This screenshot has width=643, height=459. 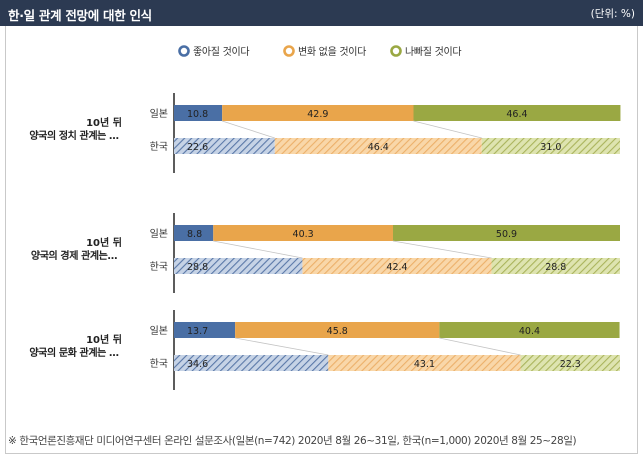 I want to click on value-label-good: 8.8, so click(x=194, y=234).